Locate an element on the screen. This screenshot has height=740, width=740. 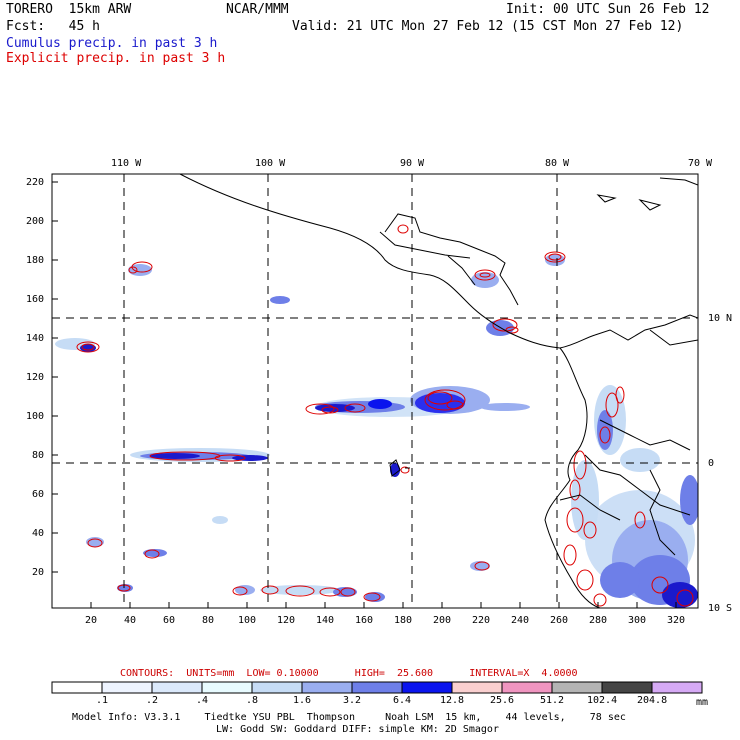
bottom-tick-label: 20 is located at coordinates (91, 620).